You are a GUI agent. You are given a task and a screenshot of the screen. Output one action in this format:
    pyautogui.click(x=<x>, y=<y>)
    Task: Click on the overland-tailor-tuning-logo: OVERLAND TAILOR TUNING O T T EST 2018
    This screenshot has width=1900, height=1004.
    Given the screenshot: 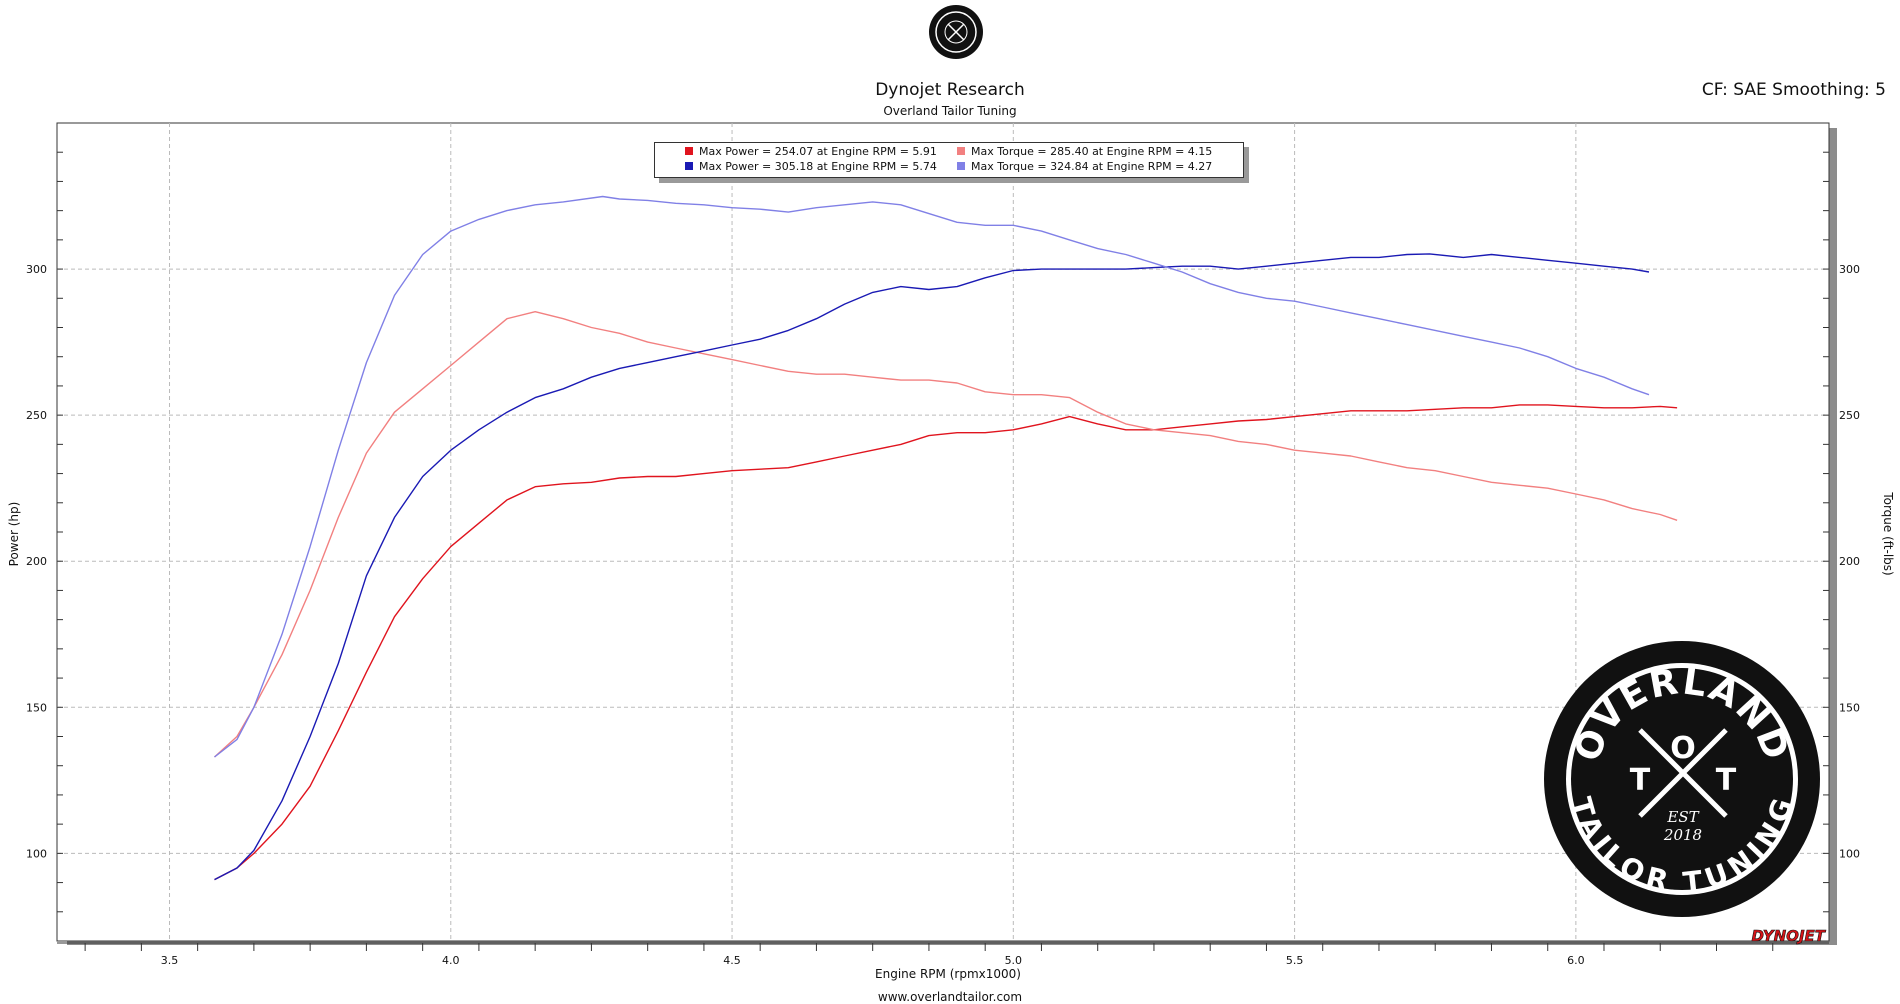 What is the action you would take?
    pyautogui.click(x=1682, y=779)
    